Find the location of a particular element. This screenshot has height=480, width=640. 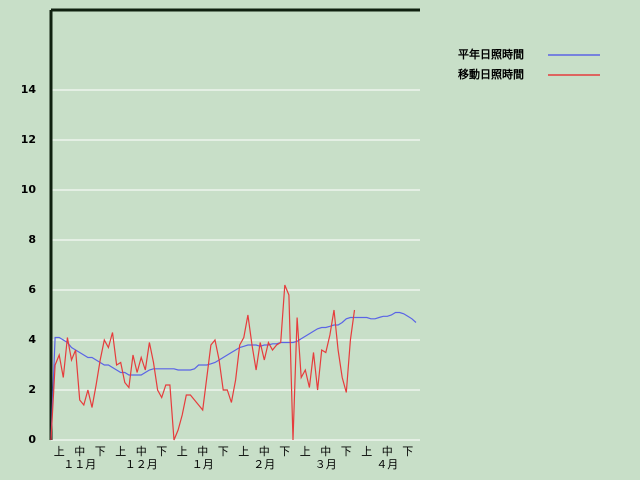

y-tick-label: 0 is located at coordinates (32, 439).